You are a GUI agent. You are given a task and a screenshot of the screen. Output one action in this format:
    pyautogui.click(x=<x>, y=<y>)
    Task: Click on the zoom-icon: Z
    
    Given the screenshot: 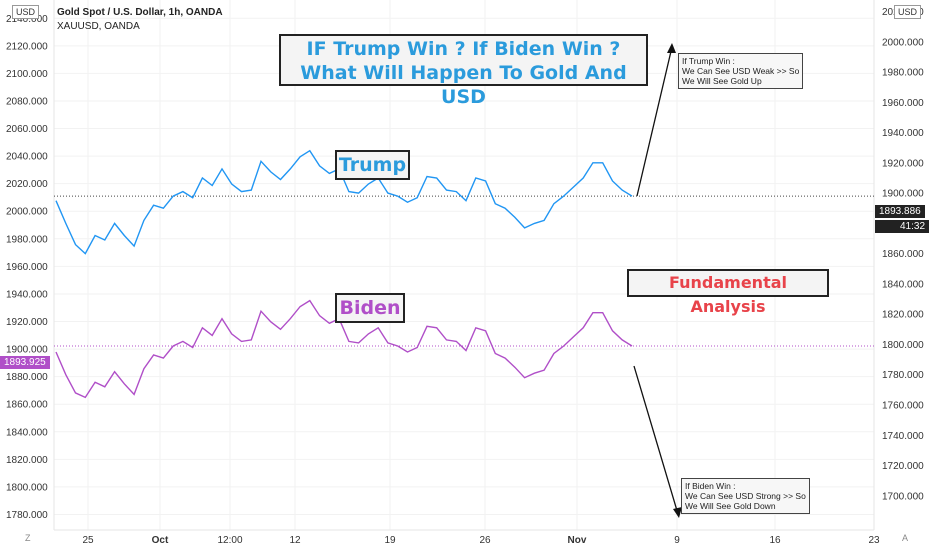 What is the action you would take?
    pyautogui.click(x=28, y=538)
    